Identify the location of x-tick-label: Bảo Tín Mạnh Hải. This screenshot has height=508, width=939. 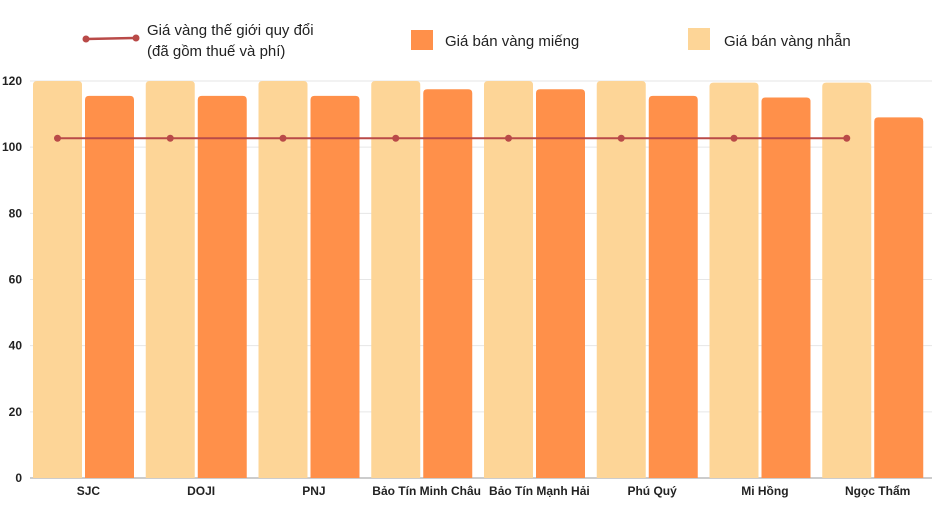
(539, 491).